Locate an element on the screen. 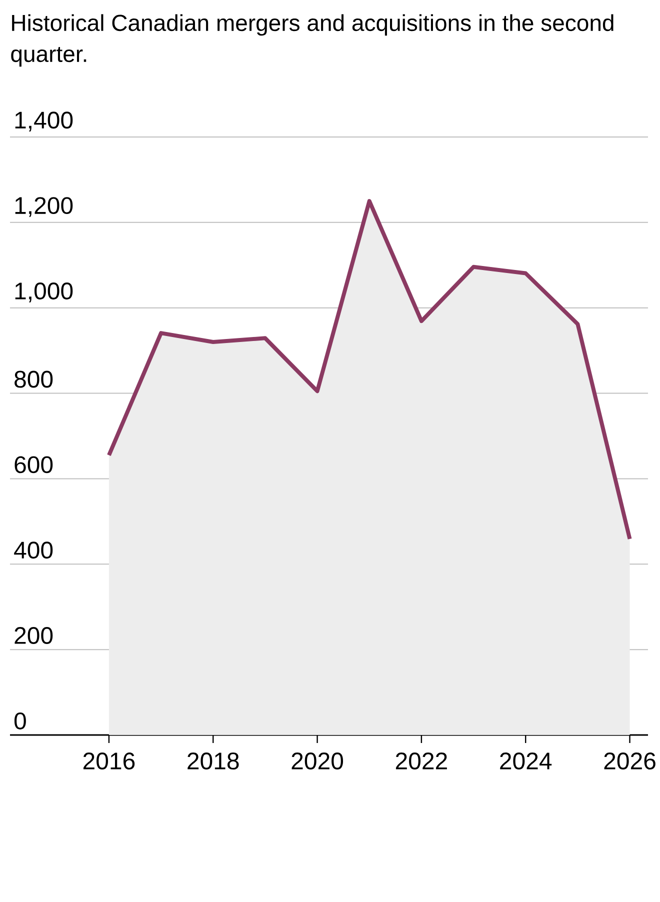 This screenshot has height=902, width=660. x-tick-label: 2020 is located at coordinates (318, 761).